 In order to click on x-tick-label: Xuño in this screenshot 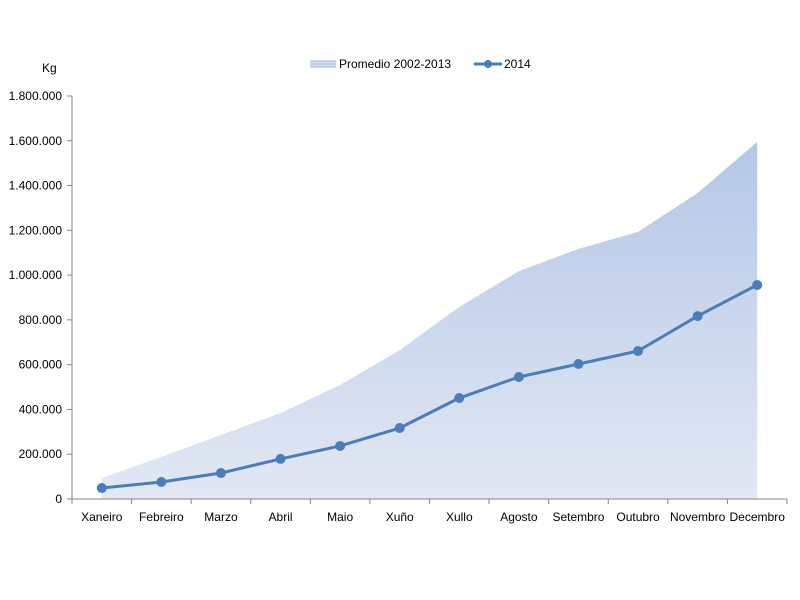, I will do `click(400, 517)`.